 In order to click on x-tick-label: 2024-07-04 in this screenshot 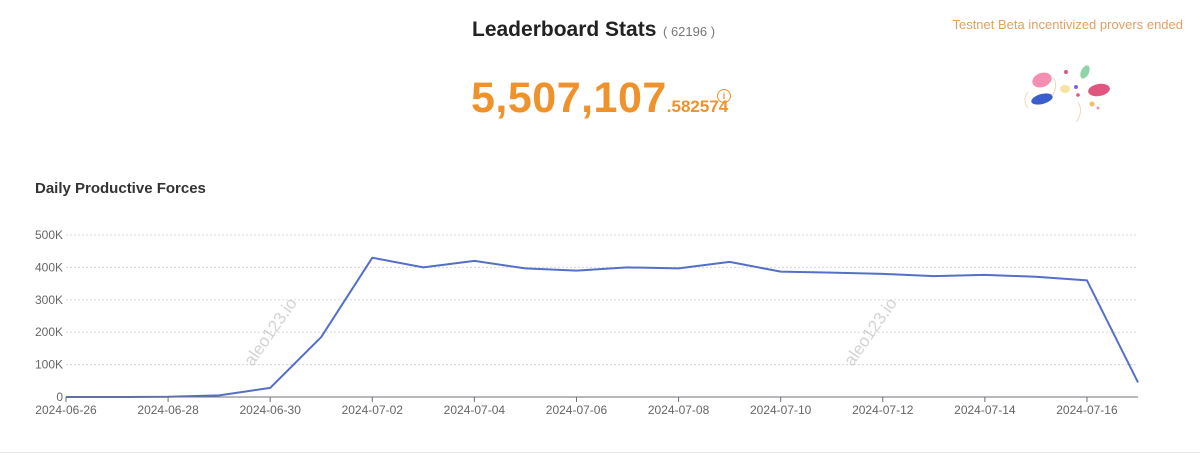, I will do `click(475, 410)`.